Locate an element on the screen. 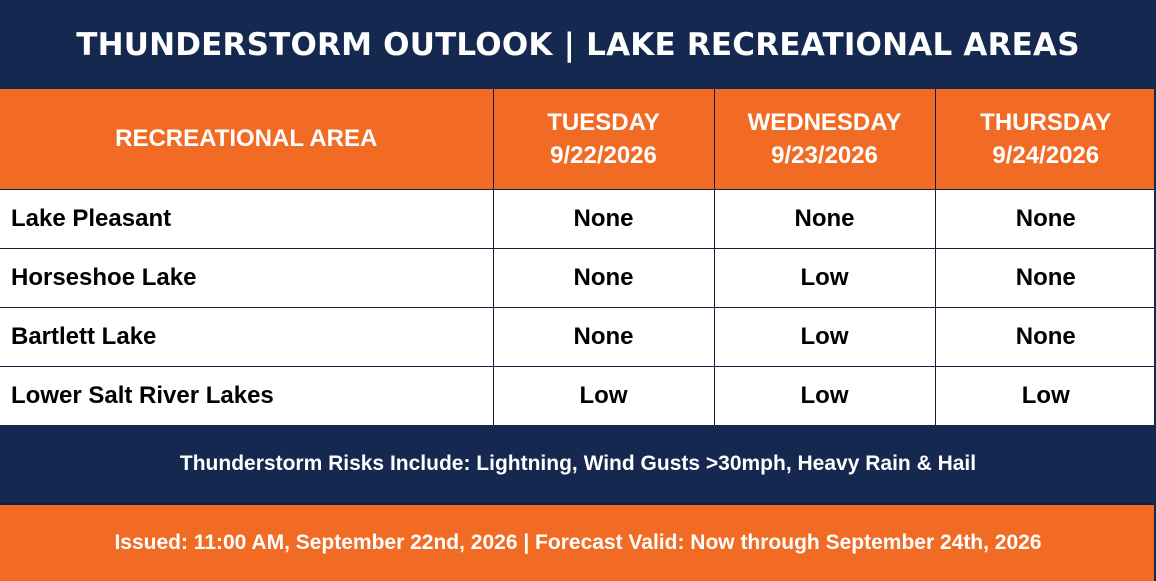 The image size is (1156, 581). day-date: 9/22/2026 is located at coordinates (603, 155).